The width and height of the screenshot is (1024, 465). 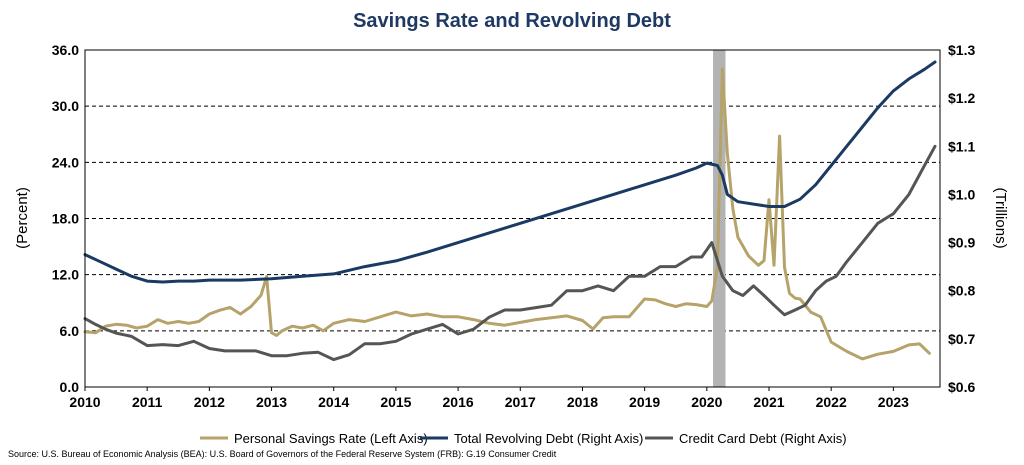 I want to click on left-tick-label-3: 18.0, so click(x=65, y=219).